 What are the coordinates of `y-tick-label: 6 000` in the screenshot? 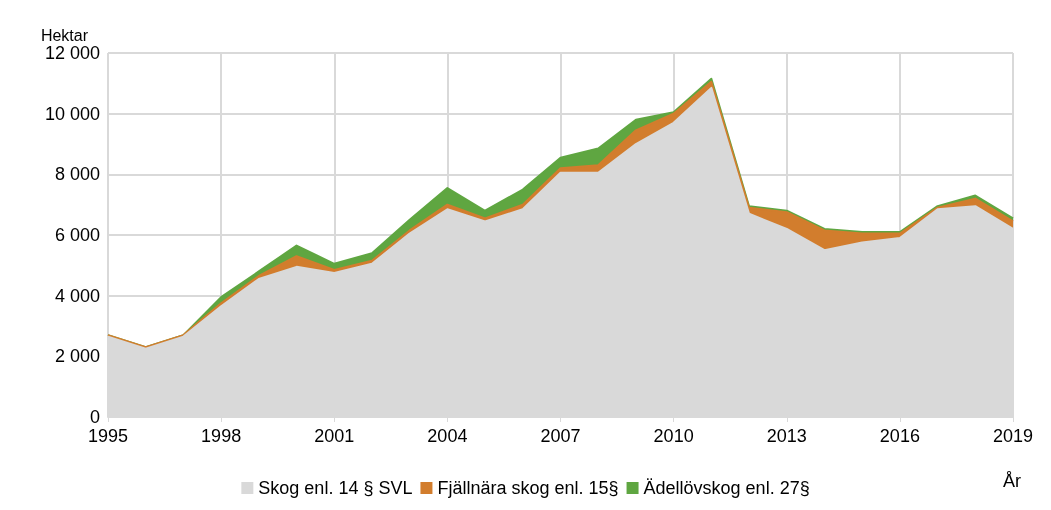 It's located at (77, 235).